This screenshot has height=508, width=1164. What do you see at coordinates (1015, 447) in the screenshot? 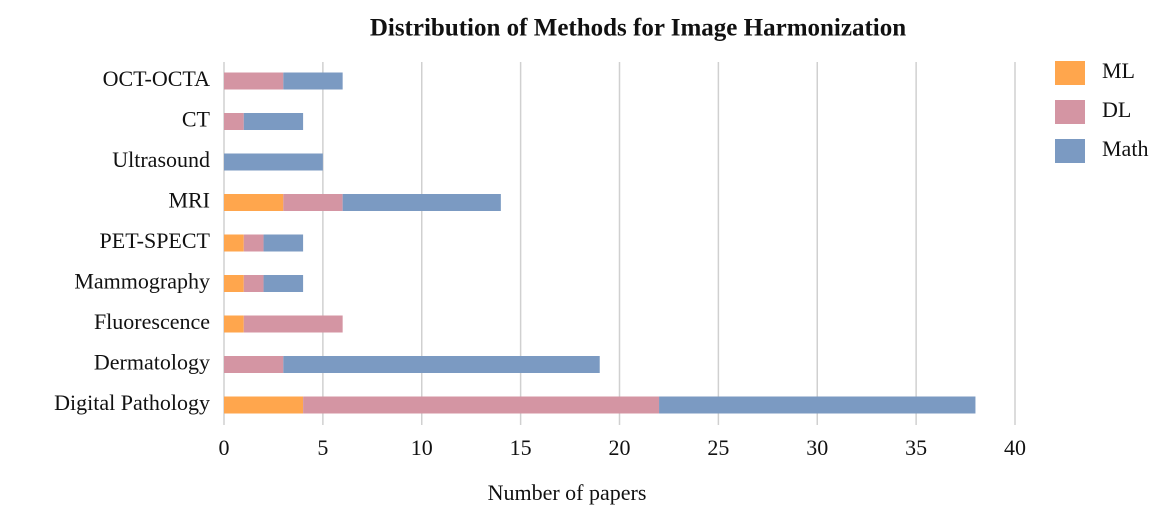
I see `x-tick-label: 40` at bounding box center [1015, 447].